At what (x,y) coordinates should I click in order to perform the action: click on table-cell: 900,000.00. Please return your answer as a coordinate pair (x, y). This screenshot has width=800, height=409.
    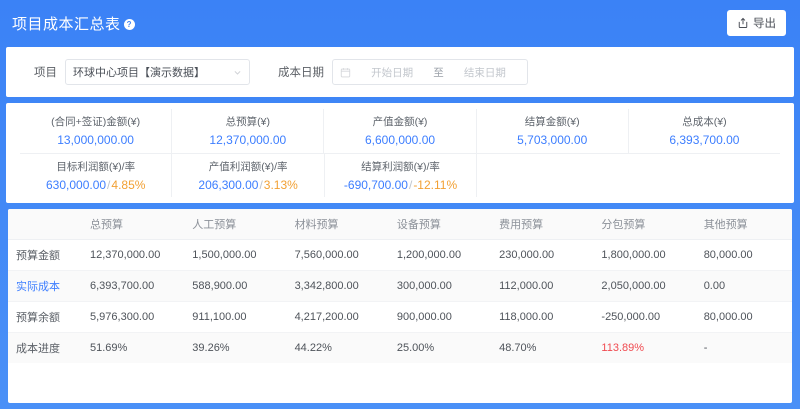
    Looking at the image, I should click on (434, 317).